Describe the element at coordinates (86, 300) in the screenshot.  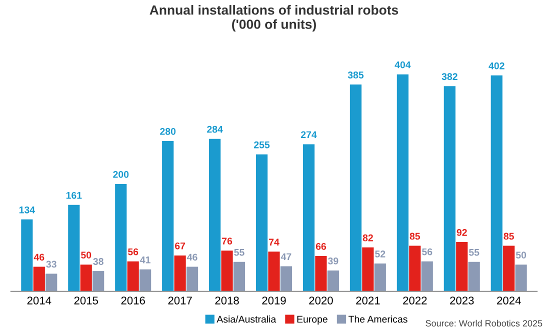
I see `x-tick-label: 2015` at that location.